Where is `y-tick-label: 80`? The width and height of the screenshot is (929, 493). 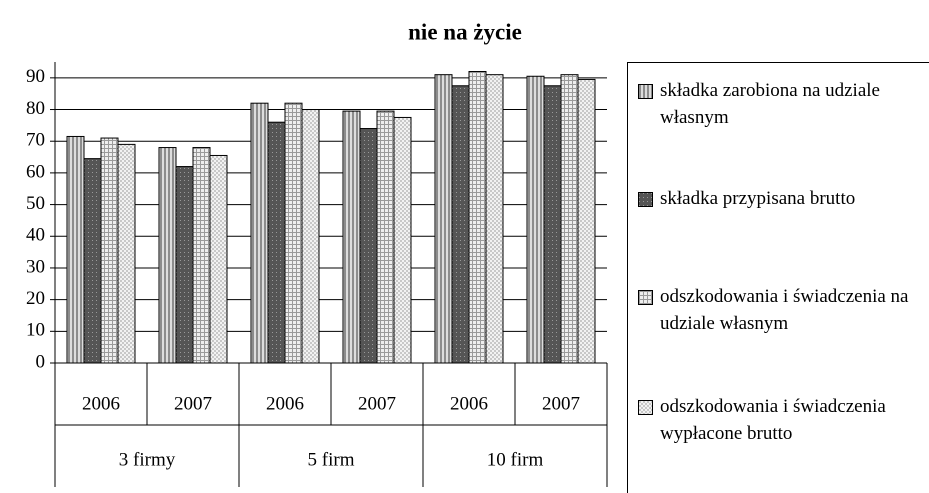 y-tick-label: 80 is located at coordinates (35, 108).